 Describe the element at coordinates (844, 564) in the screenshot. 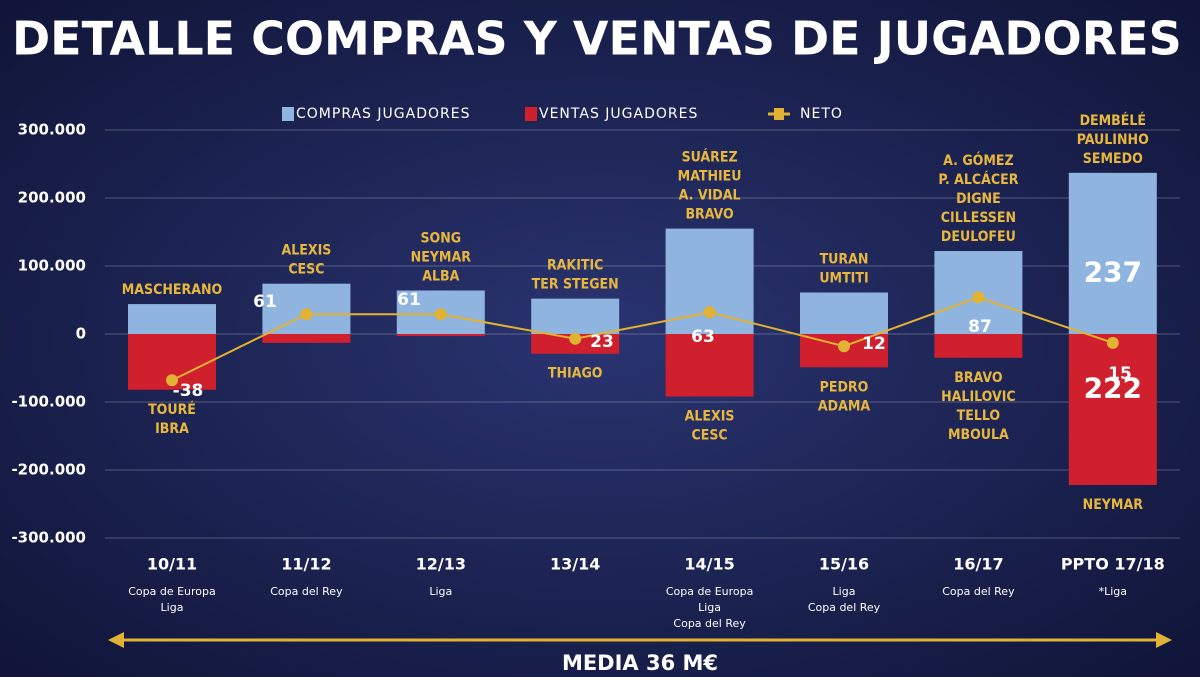

I see `x-tick-label: 15/16` at that location.